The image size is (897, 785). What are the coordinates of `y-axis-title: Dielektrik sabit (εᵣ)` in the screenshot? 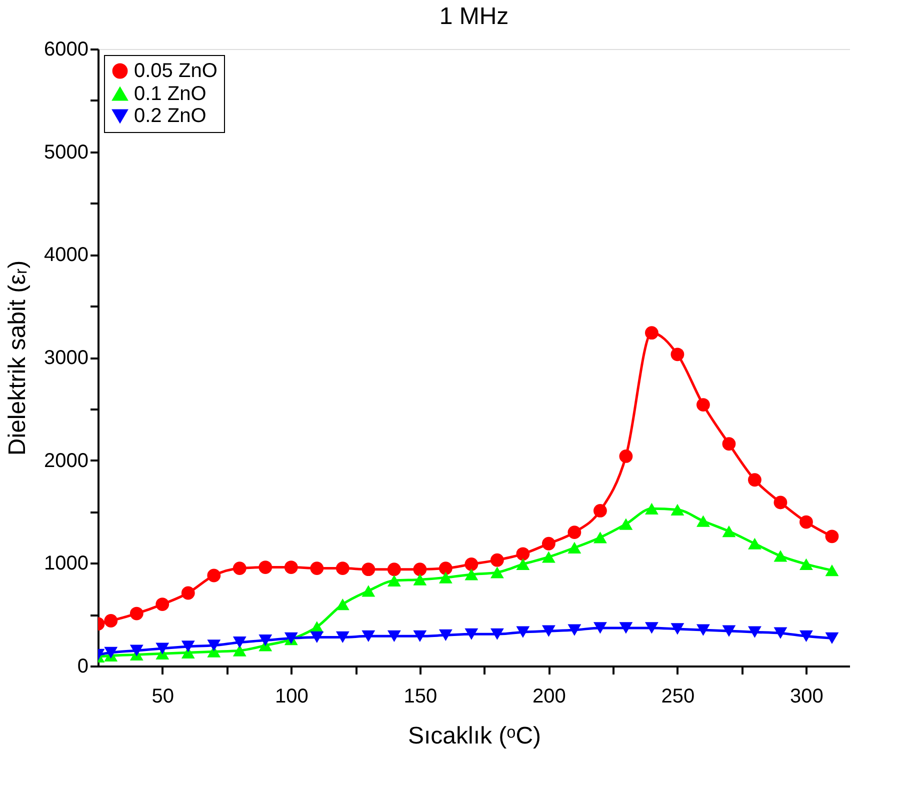 It's located at (18, 358).